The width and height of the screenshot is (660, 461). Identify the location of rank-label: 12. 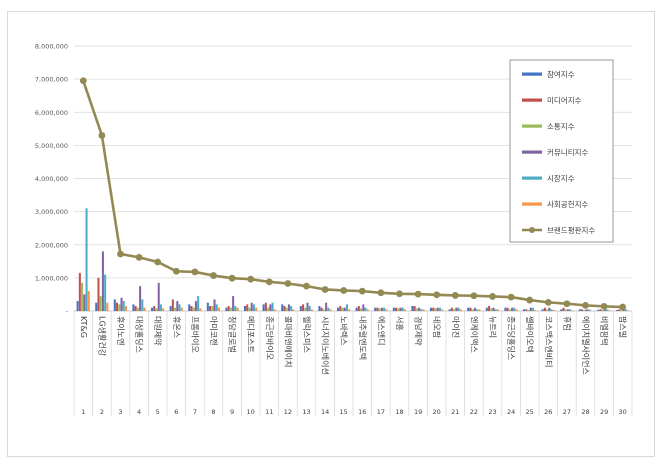
(288, 412).